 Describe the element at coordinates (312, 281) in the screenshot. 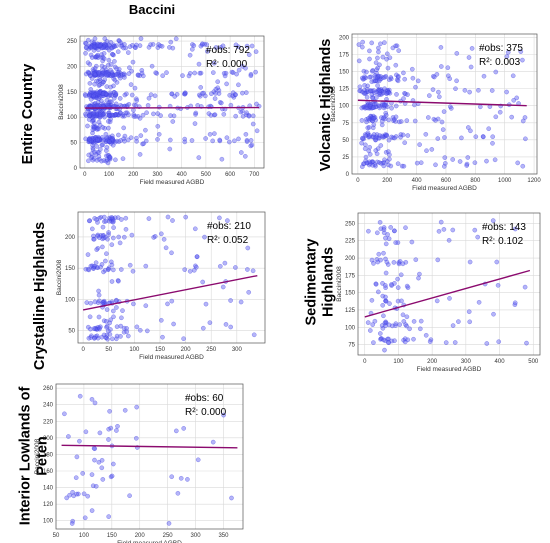

I see `sed-label-line-1: Sedimentary` at that location.